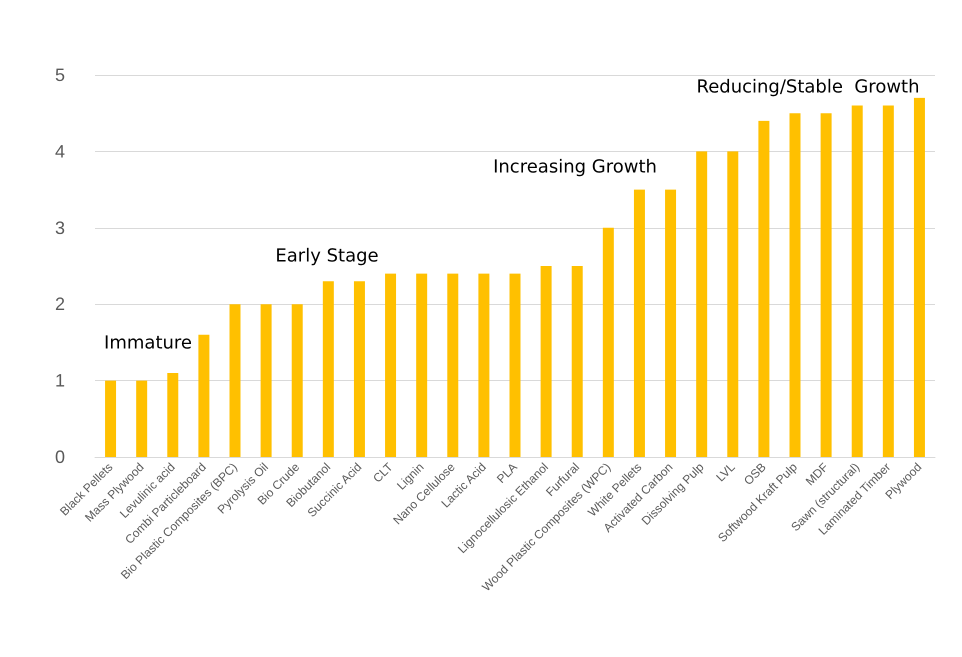 Image resolution: width=962 pixels, height=657 pixels. Describe the element at coordinates (725, 472) in the screenshot. I see `x-tick-label: LVL` at that location.